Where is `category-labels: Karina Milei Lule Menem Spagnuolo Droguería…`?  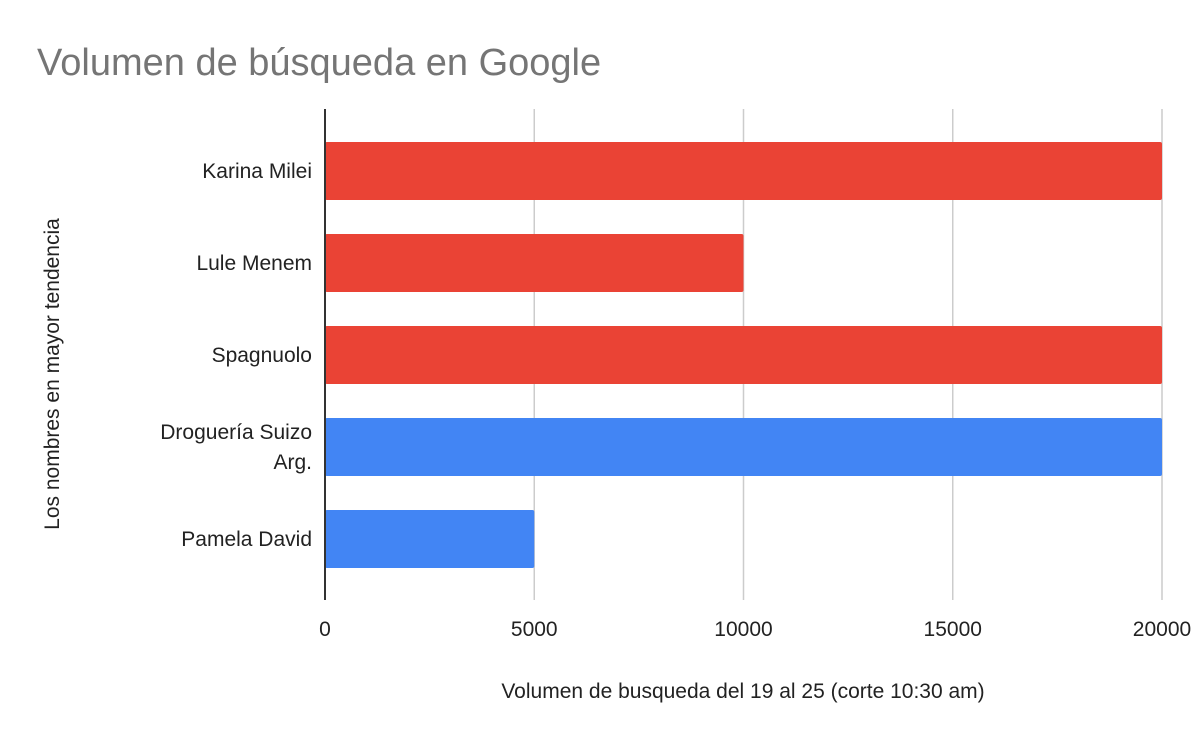 category-labels: Karina Milei Lule Menem Spagnuolo Droguería… is located at coordinates (236, 355).